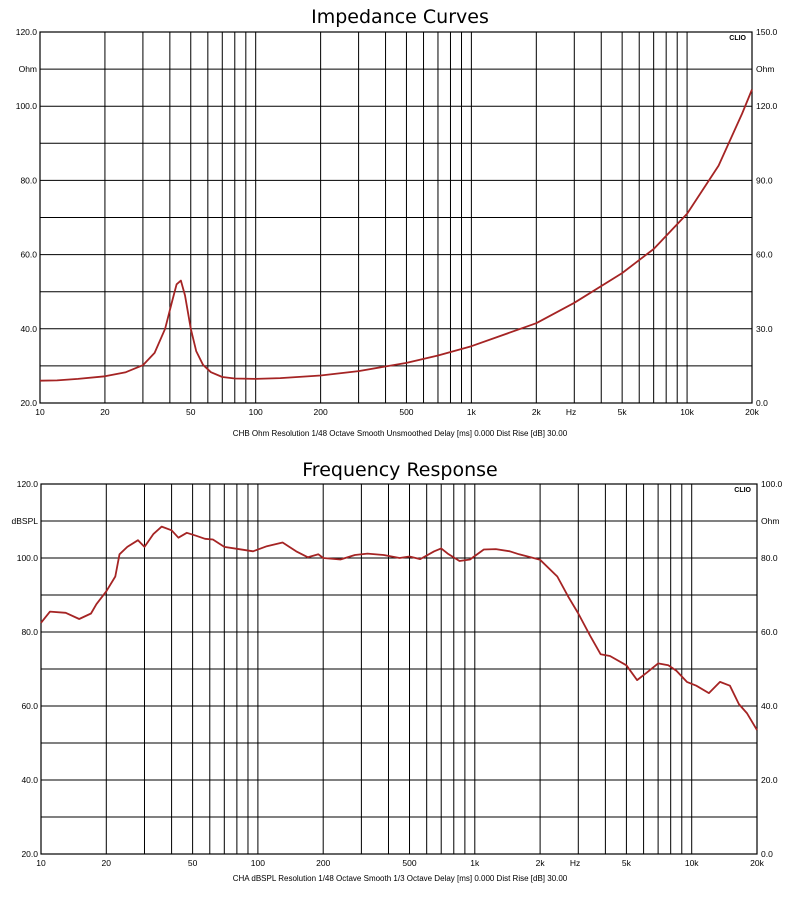 The height and width of the screenshot is (904, 800). I want to click on y-tick-label-right: 20.0, so click(769, 780).